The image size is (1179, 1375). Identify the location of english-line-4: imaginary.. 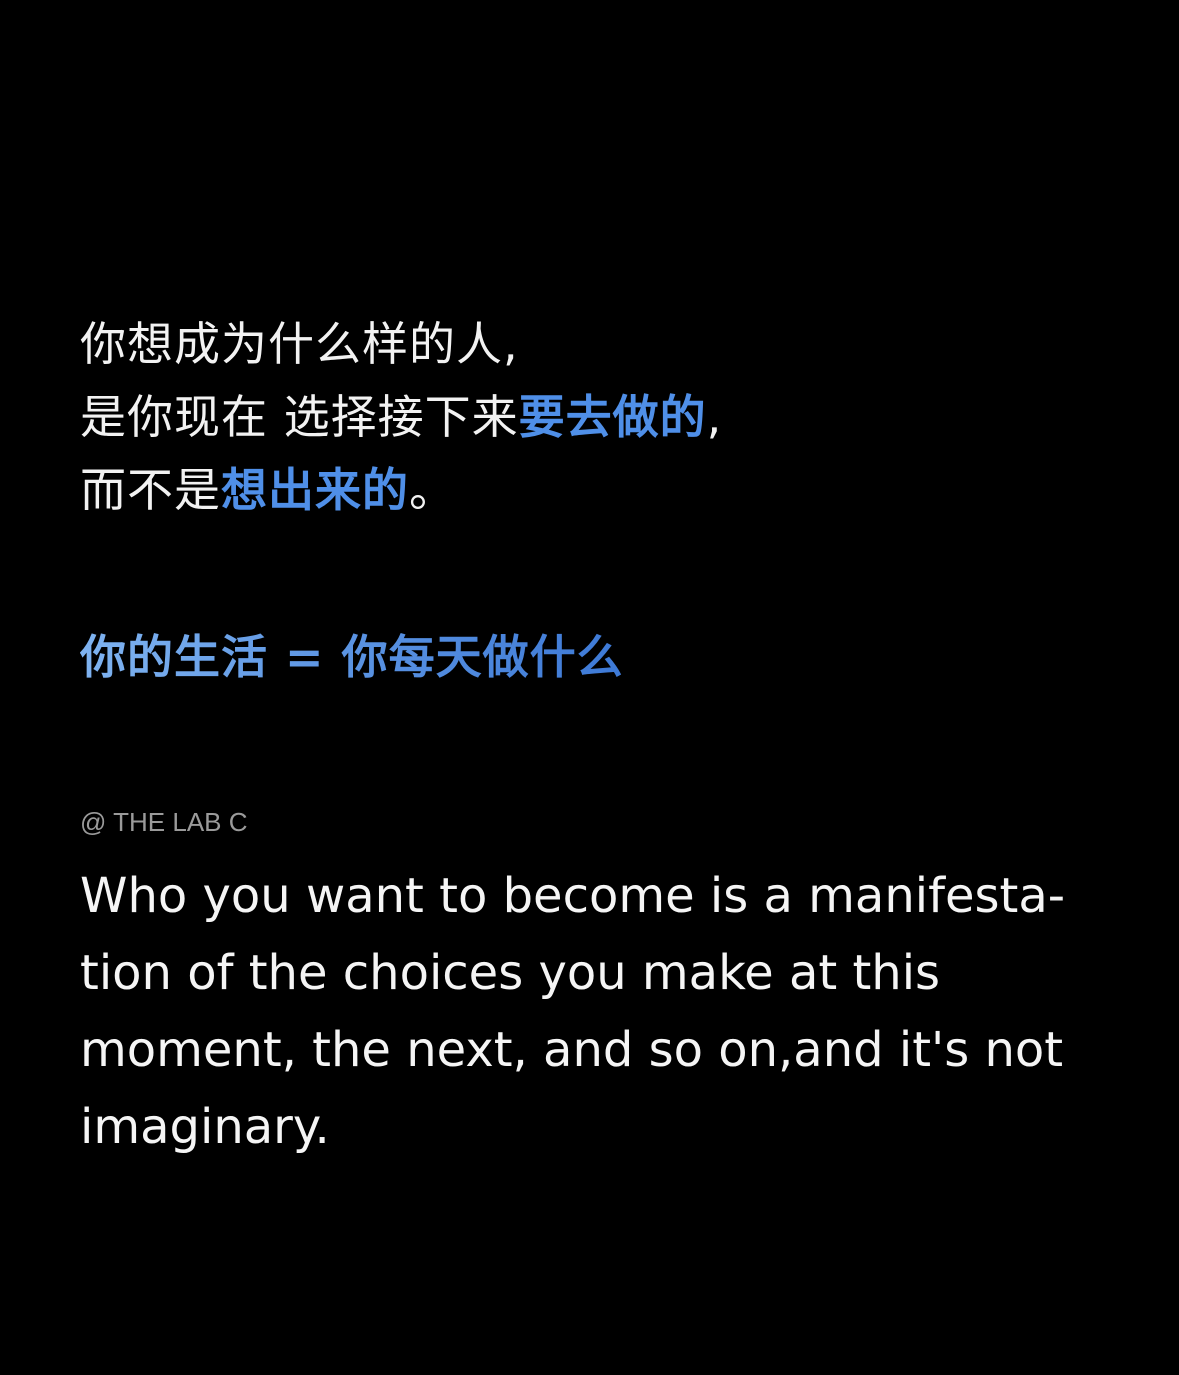
(205, 1127).